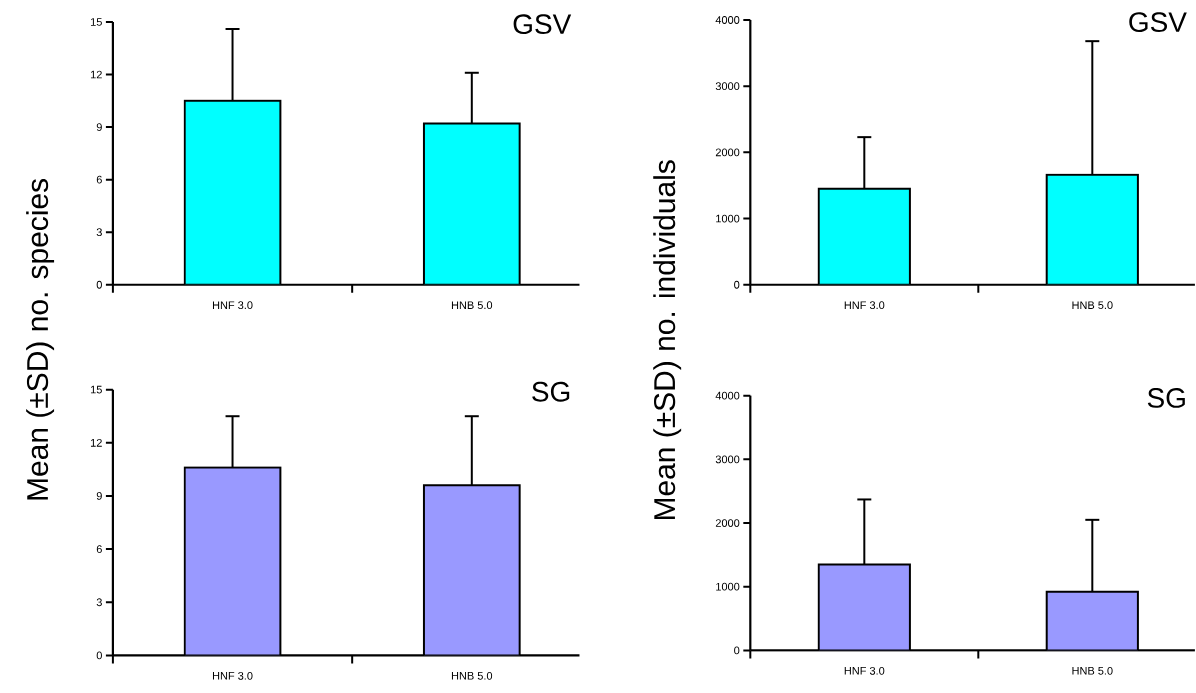 This screenshot has width=1196, height=693. I want to click on y-axis-title: Mean (±SD) no. individuals, so click(667, 339).